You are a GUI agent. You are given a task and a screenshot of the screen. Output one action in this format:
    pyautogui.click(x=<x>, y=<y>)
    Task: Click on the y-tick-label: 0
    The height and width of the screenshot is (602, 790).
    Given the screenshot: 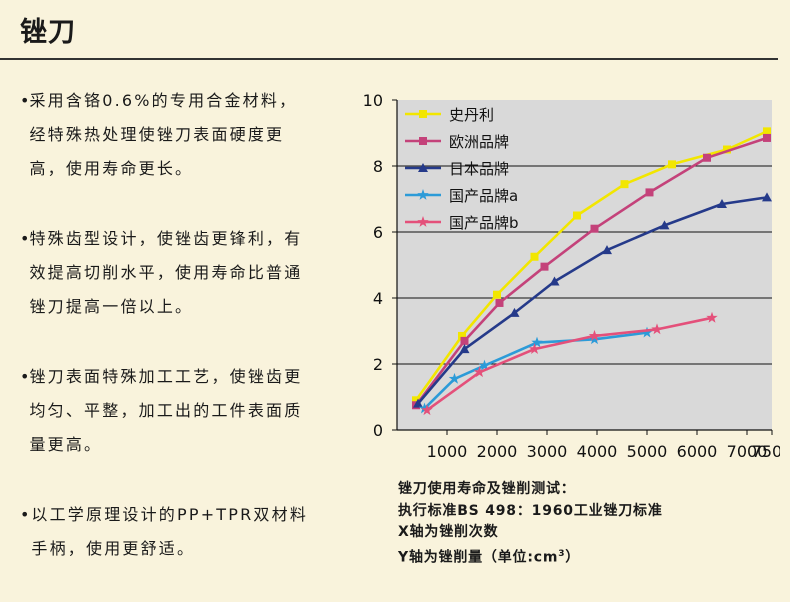 What is the action you would take?
    pyautogui.click(x=378, y=430)
    